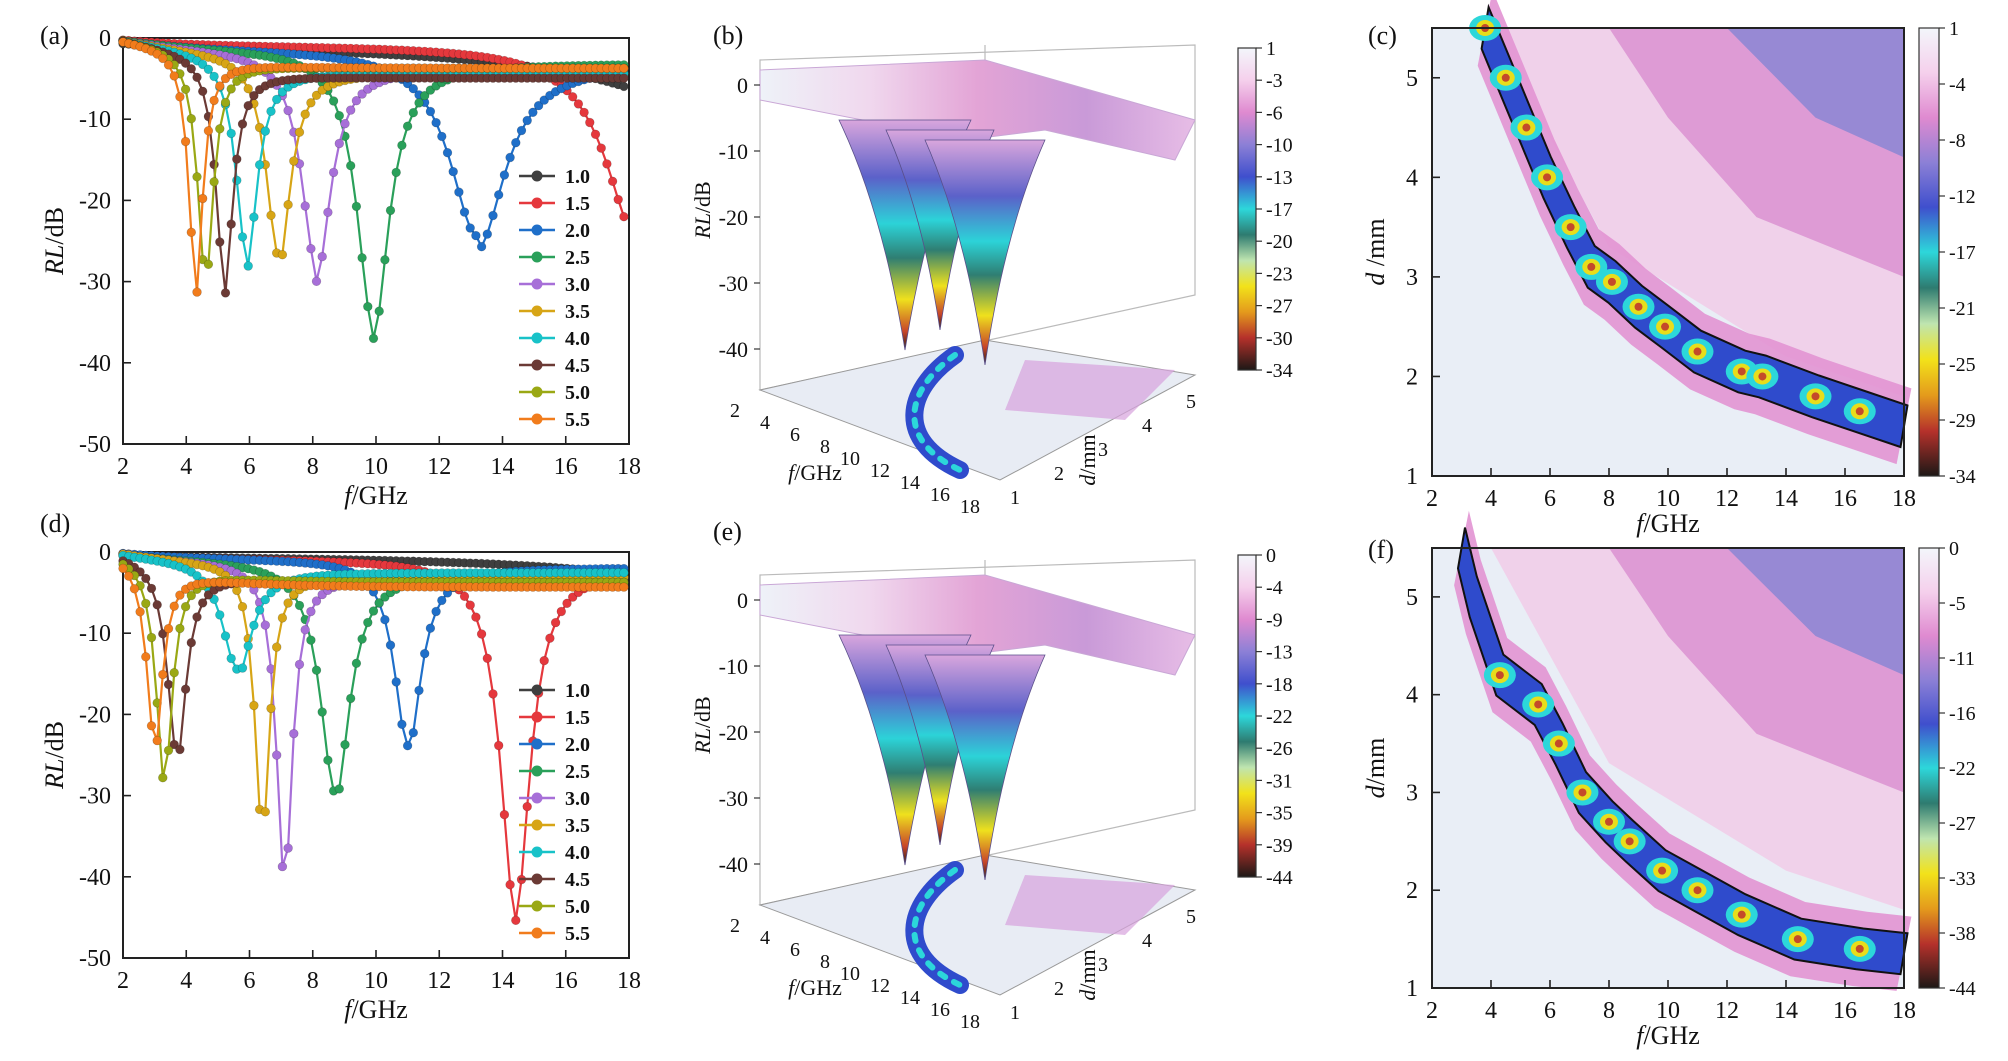 This screenshot has height=1061, width=2008. I want to click on colorbar-label: -44, so click(1279, 878).